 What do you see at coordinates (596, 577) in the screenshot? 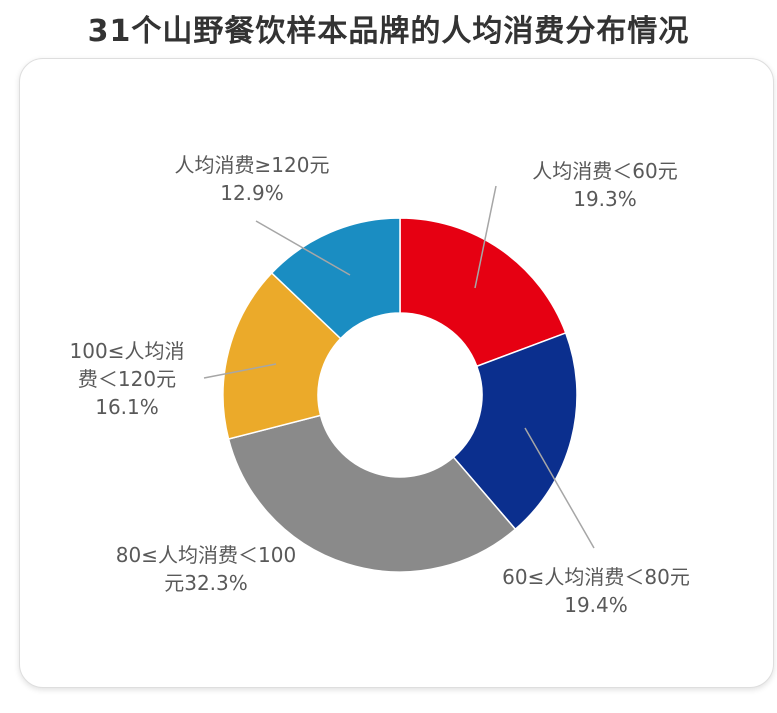
I see `slice-label-line: 60≤人均消费＜80元` at bounding box center [596, 577].